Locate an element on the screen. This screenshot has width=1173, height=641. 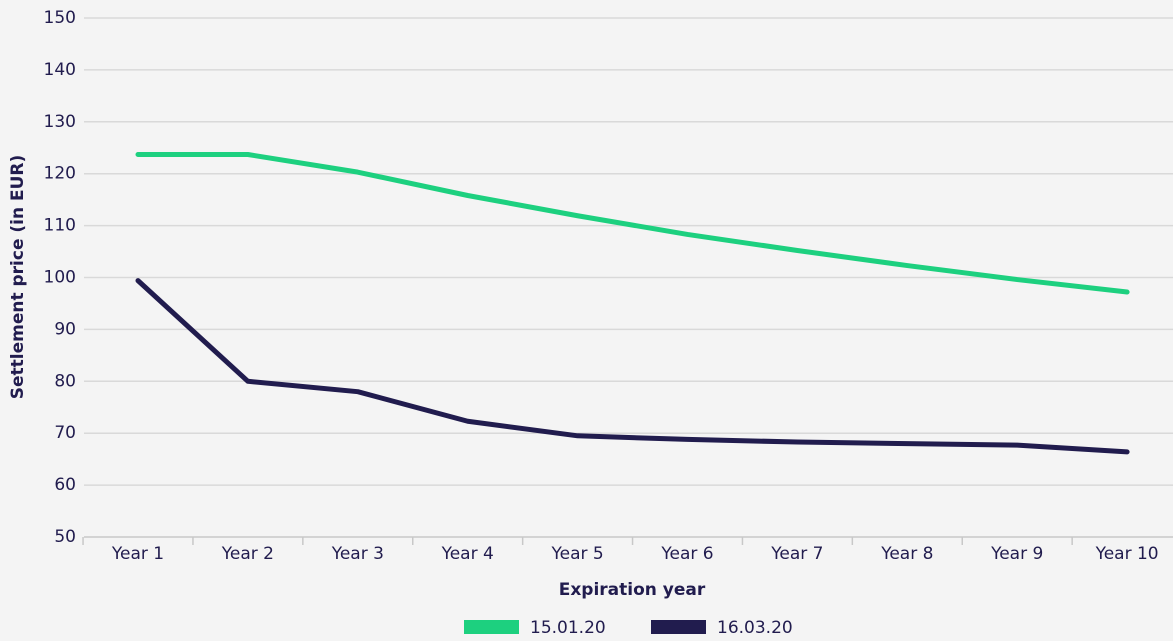
y-tick-label: 50 is located at coordinates (65, 537).